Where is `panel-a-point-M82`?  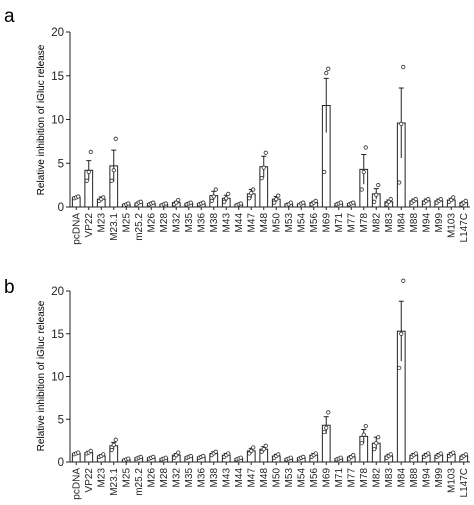
panel-a-point-M82 is located at coordinates (376, 194).